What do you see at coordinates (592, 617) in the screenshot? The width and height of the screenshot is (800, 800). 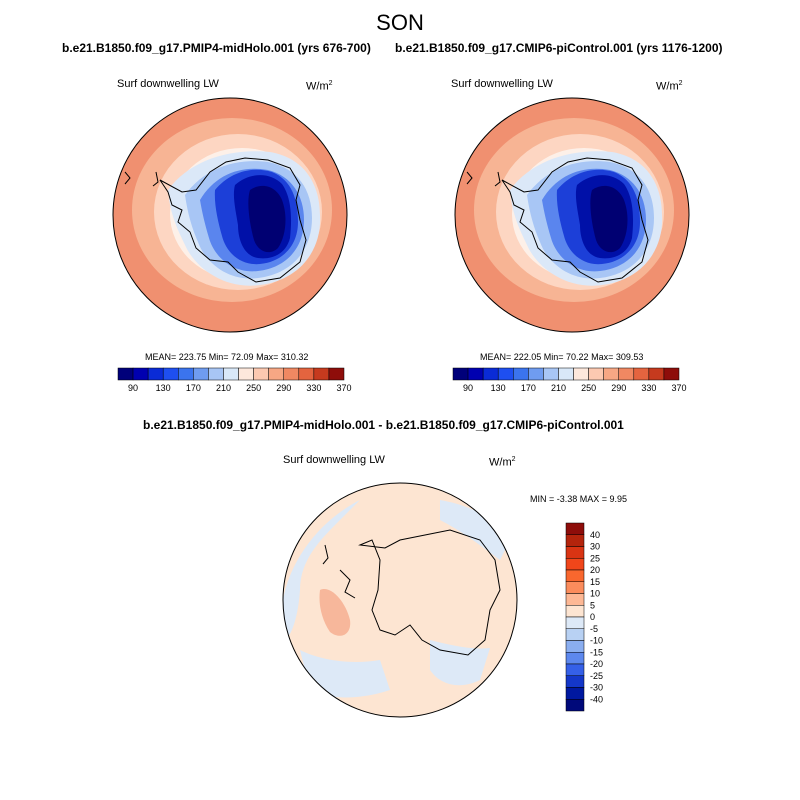 I see `colorbar-tick-label: 0` at bounding box center [592, 617].